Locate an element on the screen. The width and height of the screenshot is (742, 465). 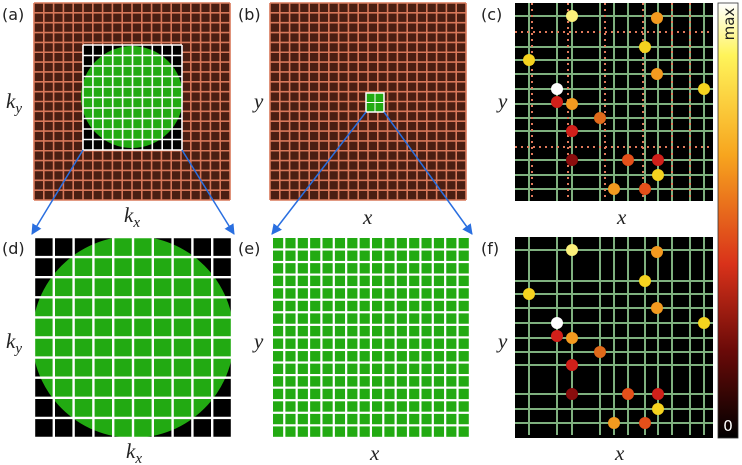
panel-c is located at coordinates (614, 102).